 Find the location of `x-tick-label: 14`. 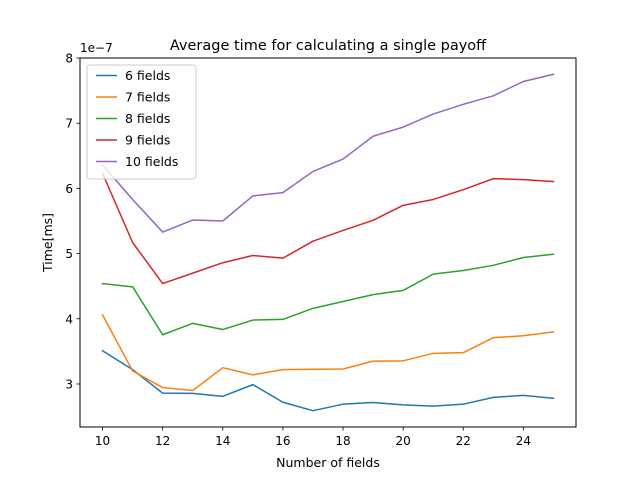

x-tick-label: 14 is located at coordinates (222, 441).